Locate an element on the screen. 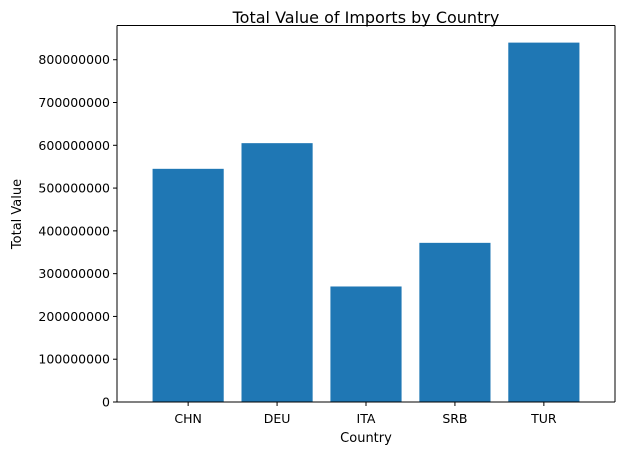 This screenshot has width=624, height=455. x-tick-label-deu: DEU is located at coordinates (277, 418).